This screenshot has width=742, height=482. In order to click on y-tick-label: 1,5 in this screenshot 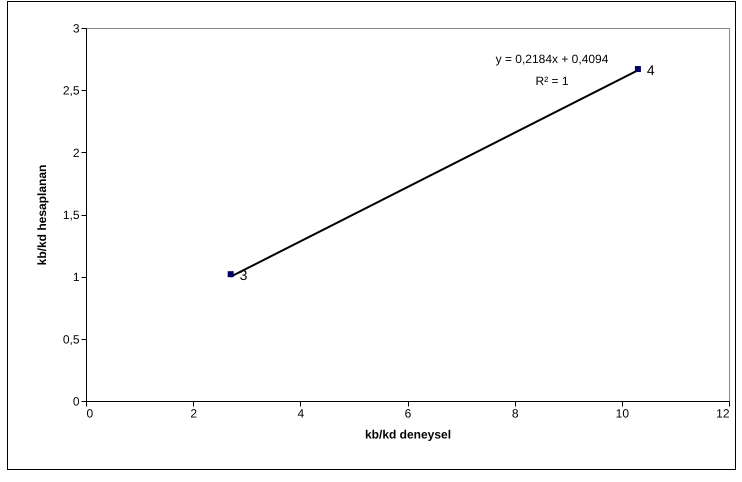, I will do `click(71, 215)`.